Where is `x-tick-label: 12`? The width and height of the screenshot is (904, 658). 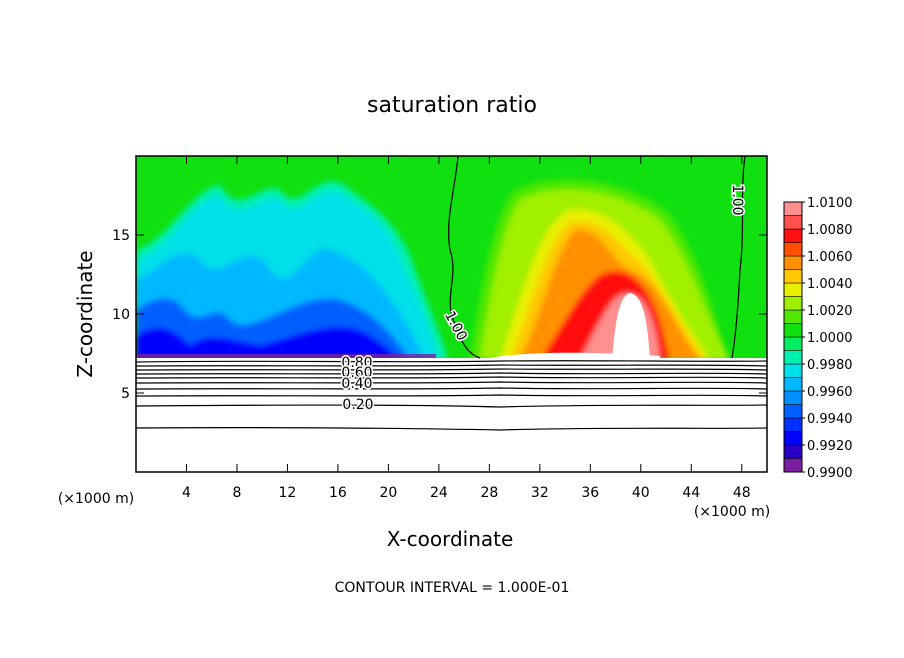
x-tick-label: 12 is located at coordinates (288, 493).